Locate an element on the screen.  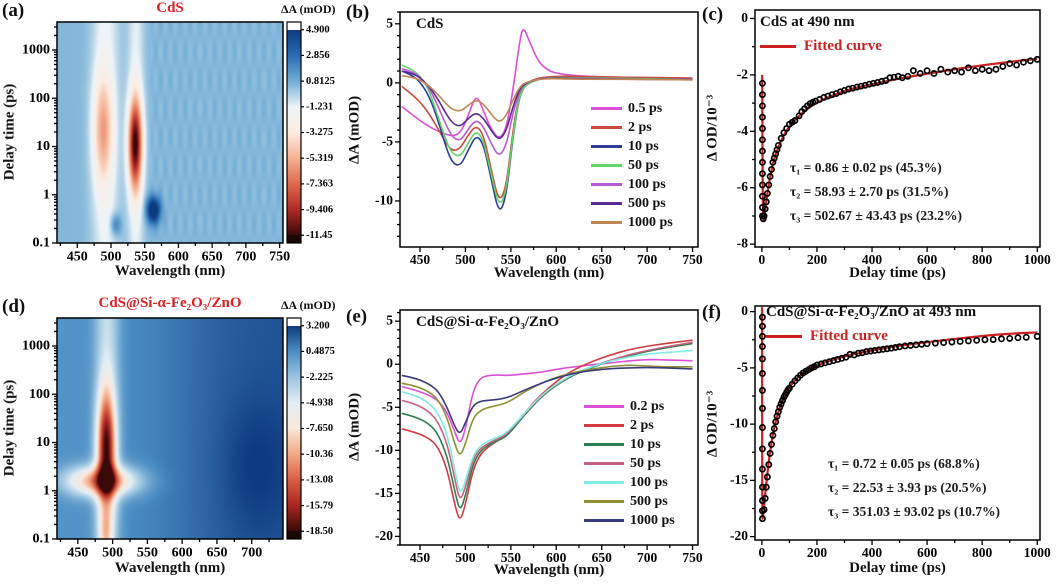
inplot-title-cds: CdS is located at coordinates (430, 24).